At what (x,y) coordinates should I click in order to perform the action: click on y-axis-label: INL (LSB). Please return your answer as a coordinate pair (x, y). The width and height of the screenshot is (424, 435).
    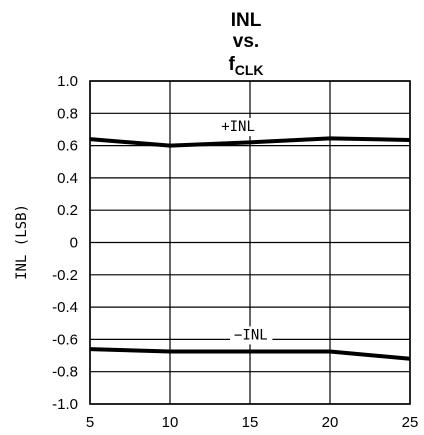
    Looking at the image, I should click on (22, 242).